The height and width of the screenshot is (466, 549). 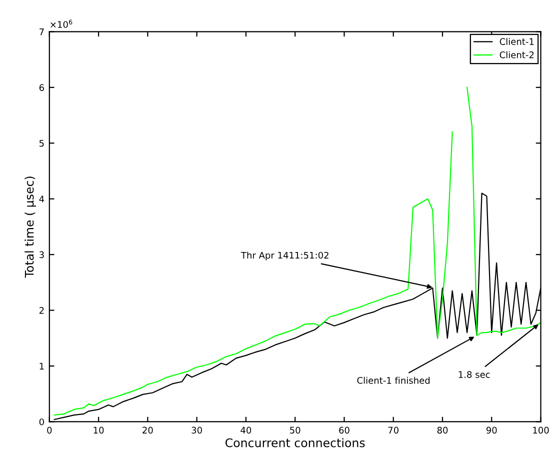 I want to click on legend-label: Client-1, so click(x=517, y=41).